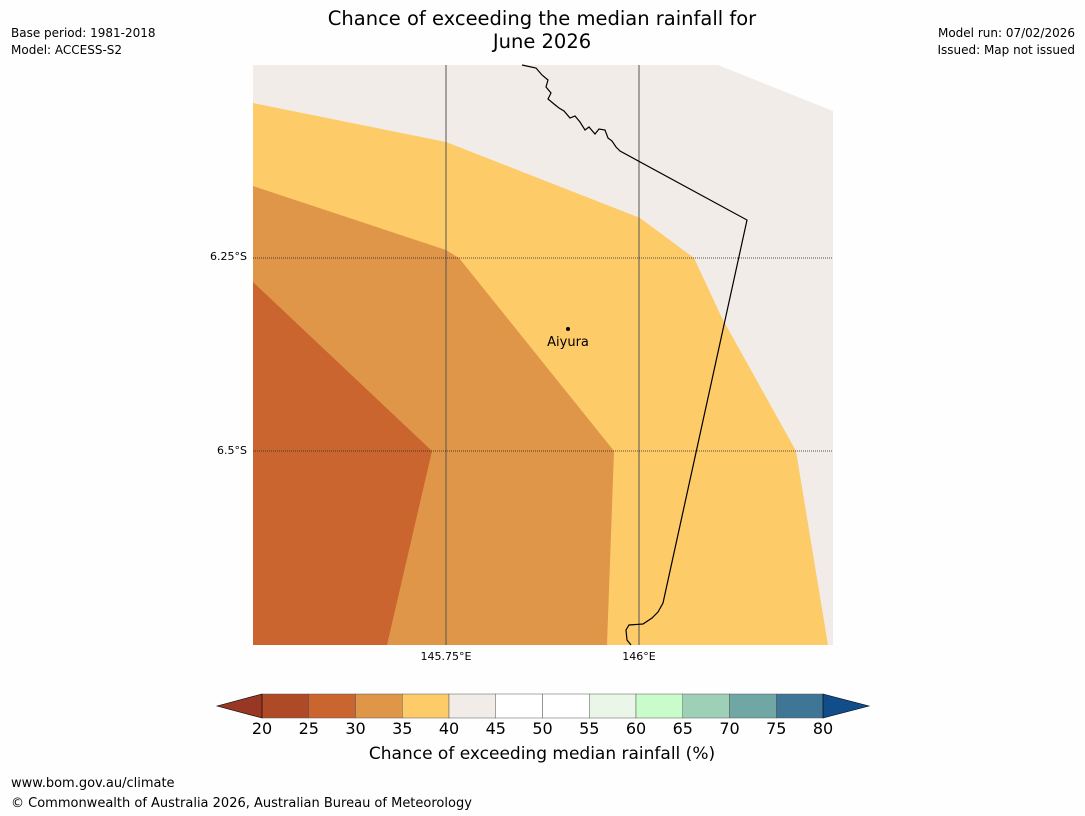 The height and width of the screenshot is (816, 1085). What do you see at coordinates (83, 42) in the screenshot?
I see `map-metadata-left: Base period: 1981-2018 Model: ACCESS-S2` at bounding box center [83, 42].